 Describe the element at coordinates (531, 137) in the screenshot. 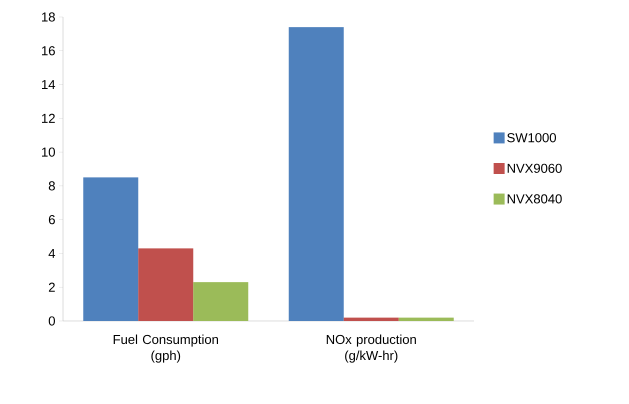

I see `legend-label: SW1000` at that location.